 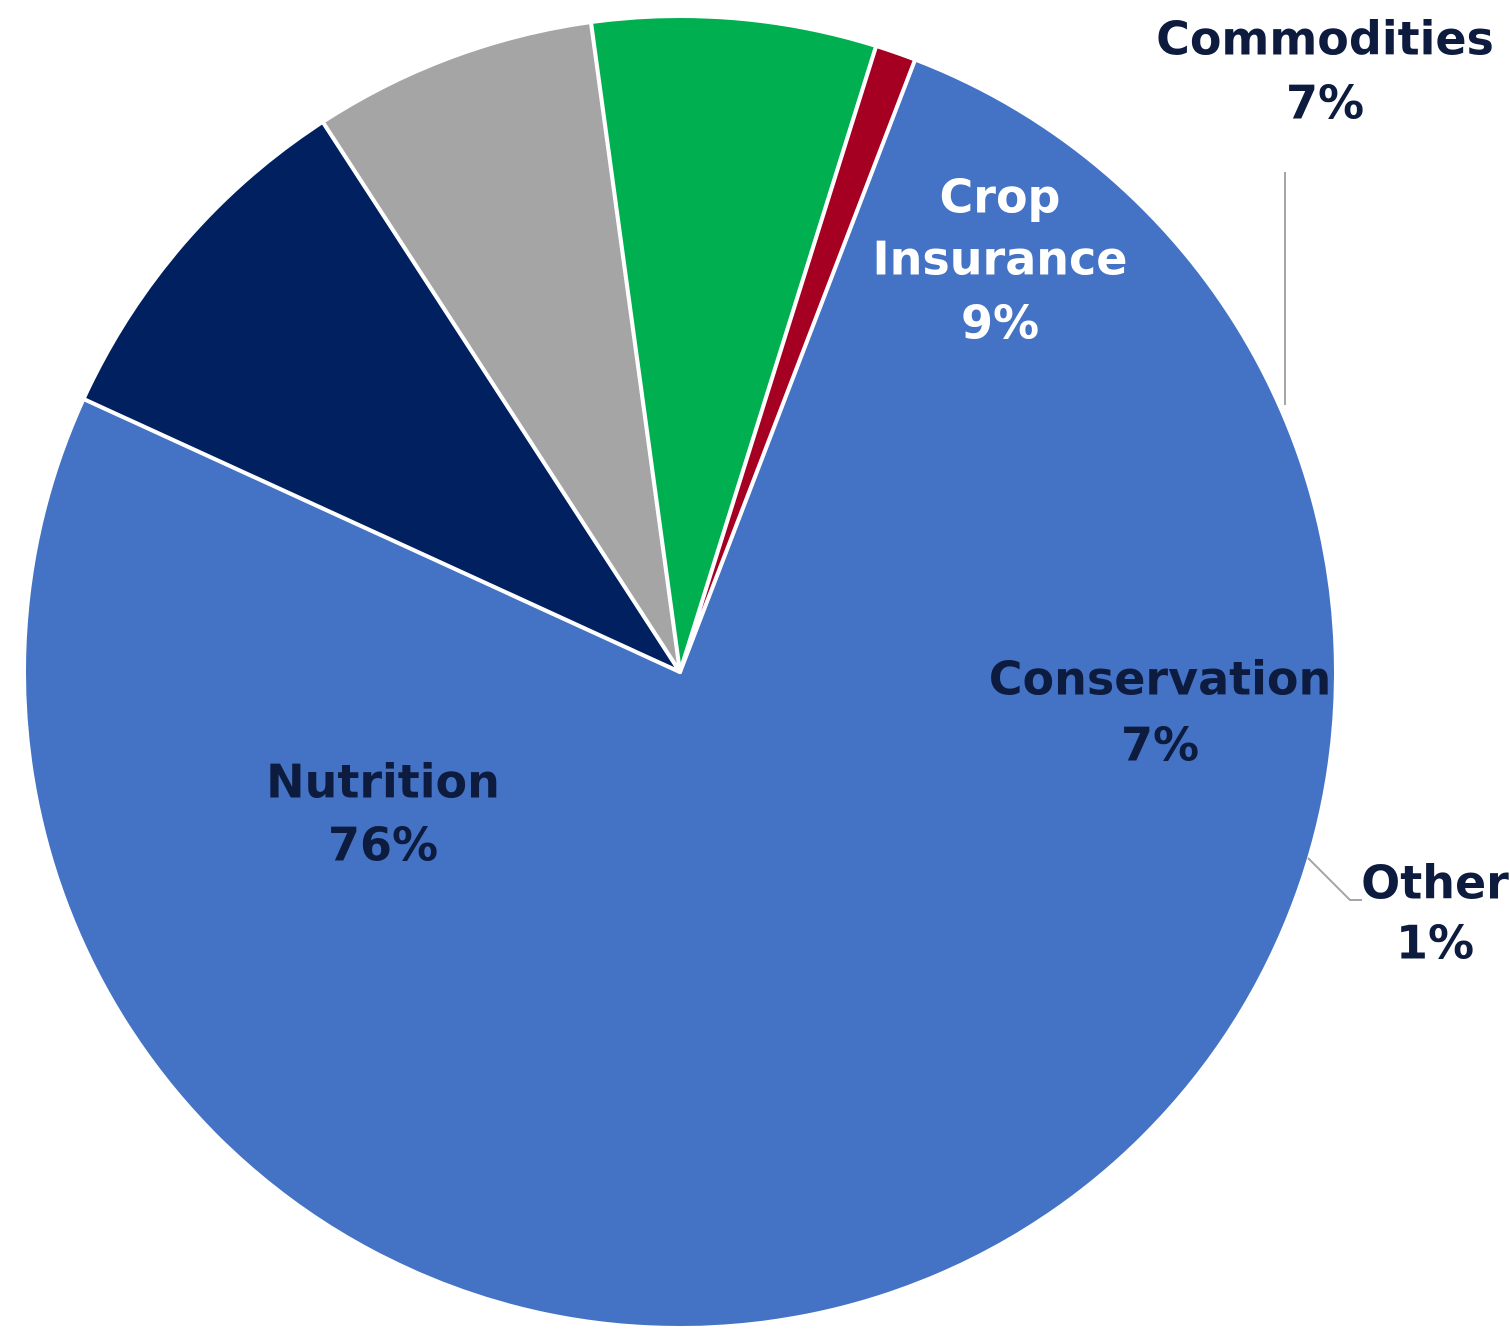 What do you see at coordinates (383, 845) in the screenshot?
I see `data-label-pct-nutrition: 76%` at bounding box center [383, 845].